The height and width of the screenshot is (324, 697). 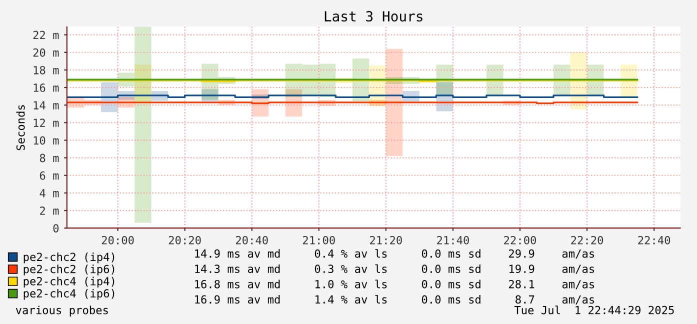 What do you see at coordinates (118, 240) in the screenshot?
I see `x-tick-label: 20:00` at bounding box center [118, 240].